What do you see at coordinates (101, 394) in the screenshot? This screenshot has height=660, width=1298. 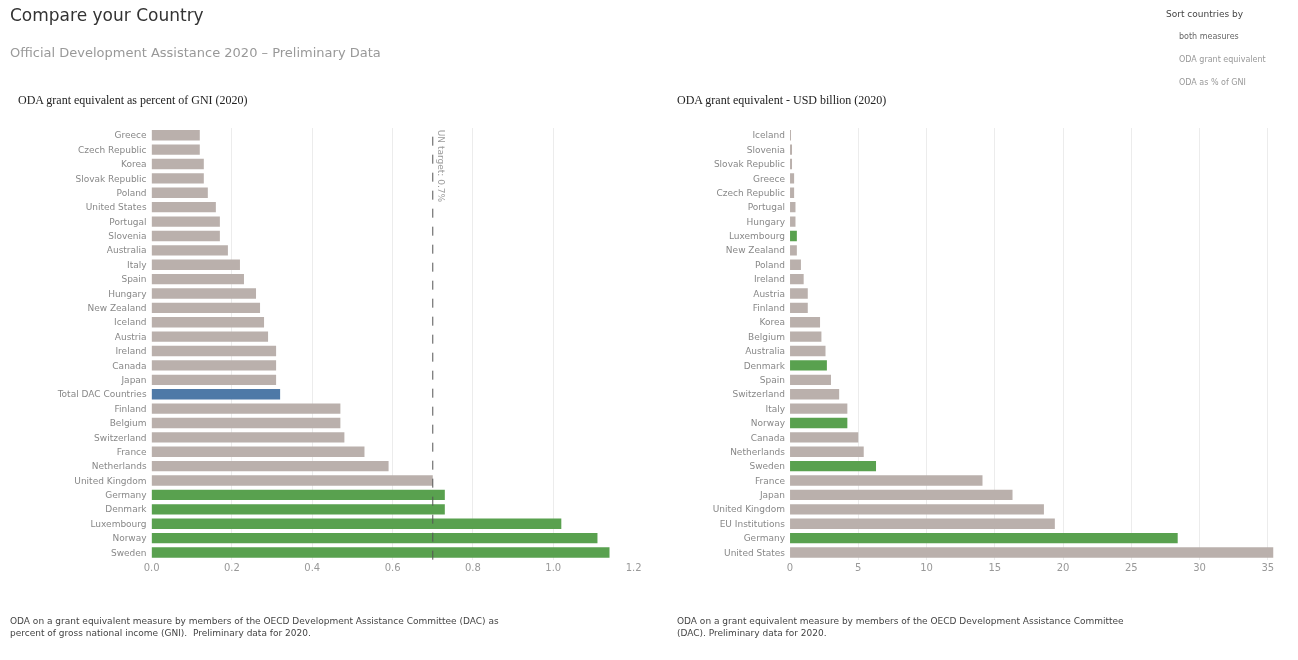 I see `y-tick-label: Total DAC Countries` at bounding box center [101, 394].